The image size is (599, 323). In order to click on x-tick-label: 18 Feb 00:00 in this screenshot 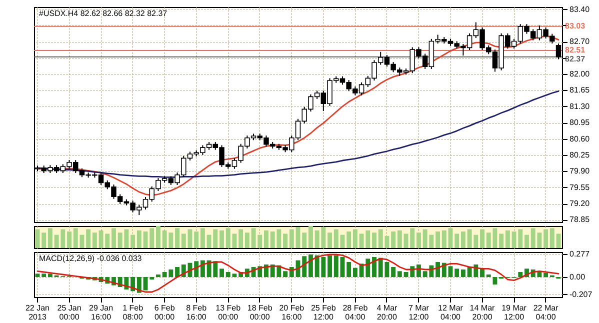, I will do `click(260, 313)`.